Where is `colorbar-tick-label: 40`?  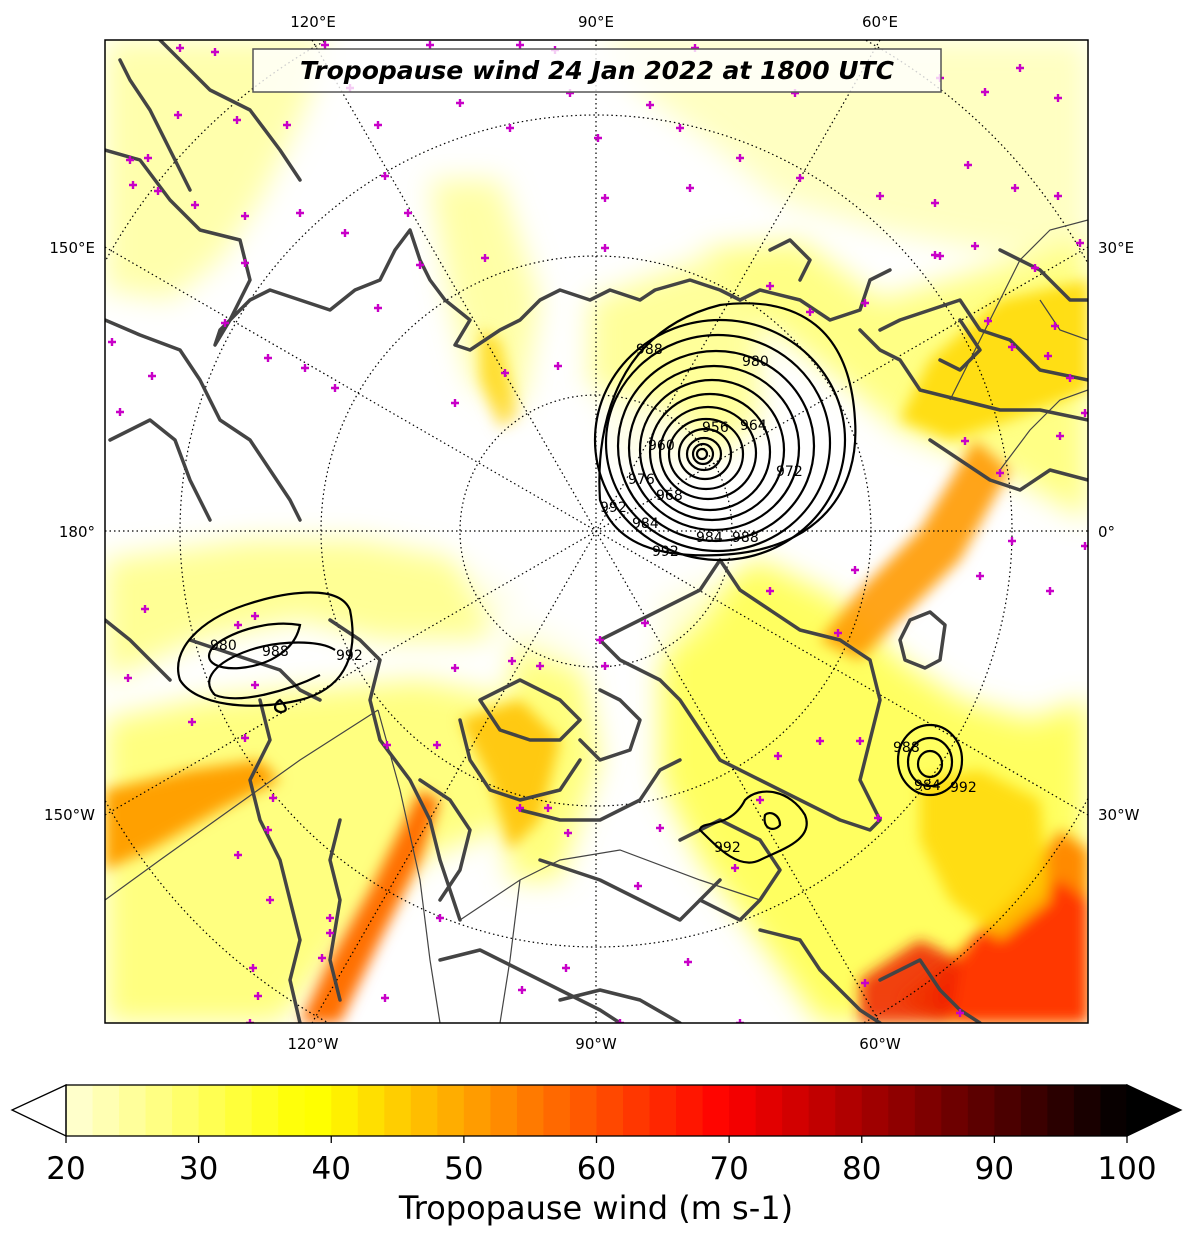 colorbar-tick-label: 40 is located at coordinates (331, 1169).